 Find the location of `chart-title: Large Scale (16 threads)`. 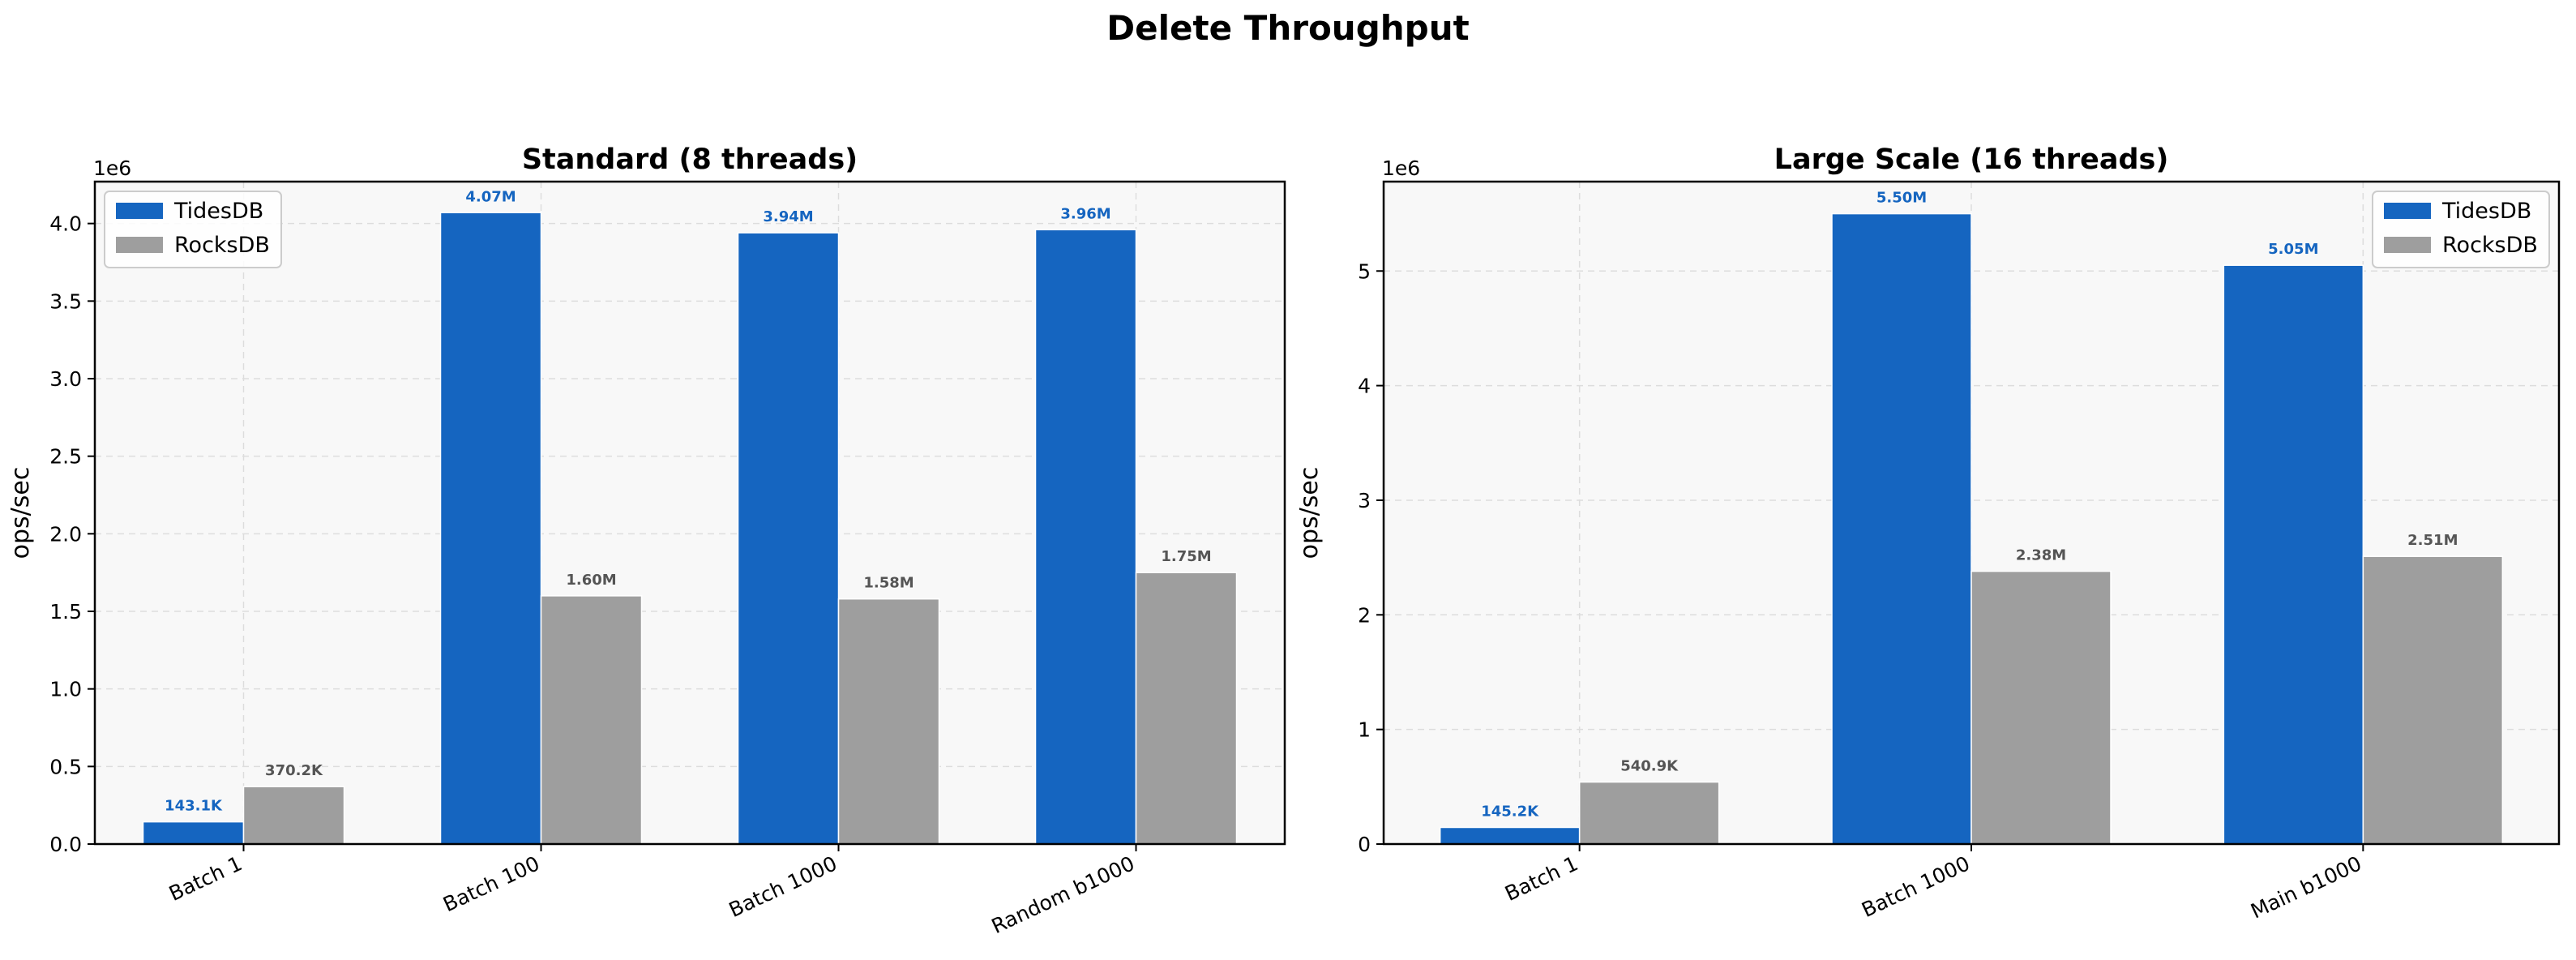

chart-title: Large Scale (16 threads) is located at coordinates (1971, 160).